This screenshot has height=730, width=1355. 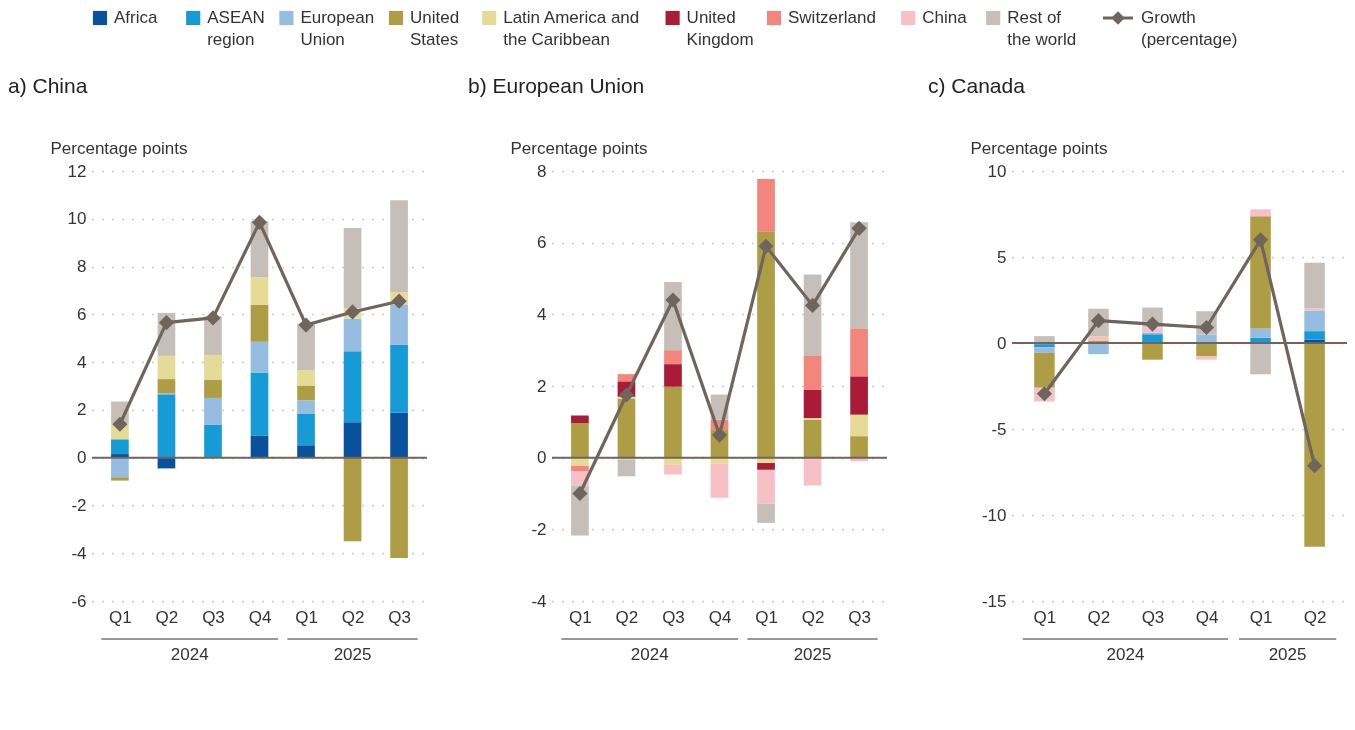 What do you see at coordinates (48, 85) in the screenshot?
I see `chart-title: a) China` at bounding box center [48, 85].